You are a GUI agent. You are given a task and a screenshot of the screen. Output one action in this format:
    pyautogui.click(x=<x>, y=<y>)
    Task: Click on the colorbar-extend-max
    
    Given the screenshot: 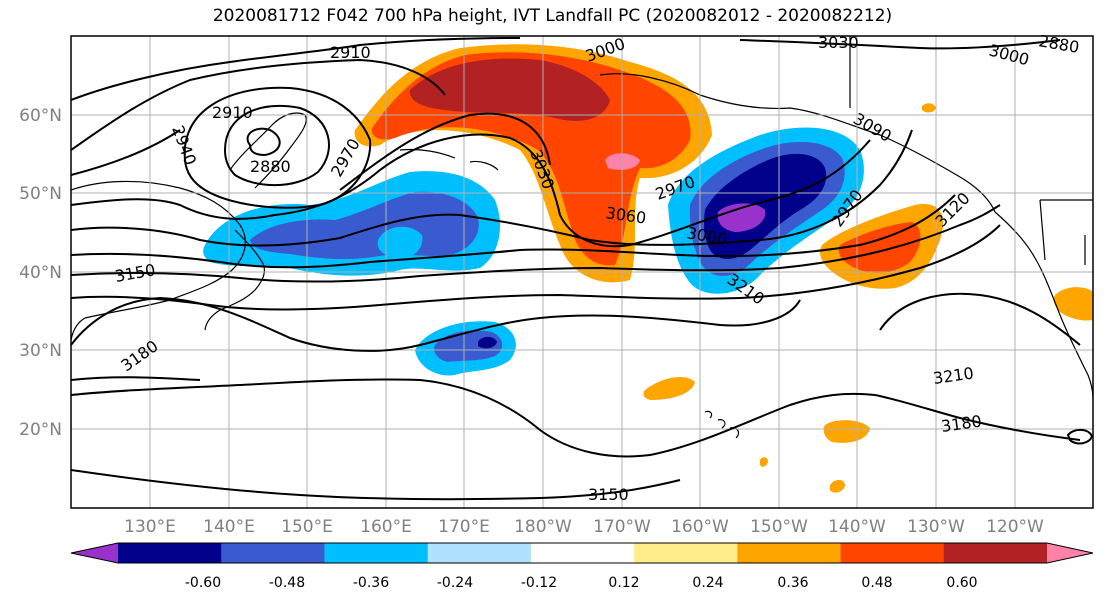 What is the action you would take?
    pyautogui.click(x=1070, y=553)
    